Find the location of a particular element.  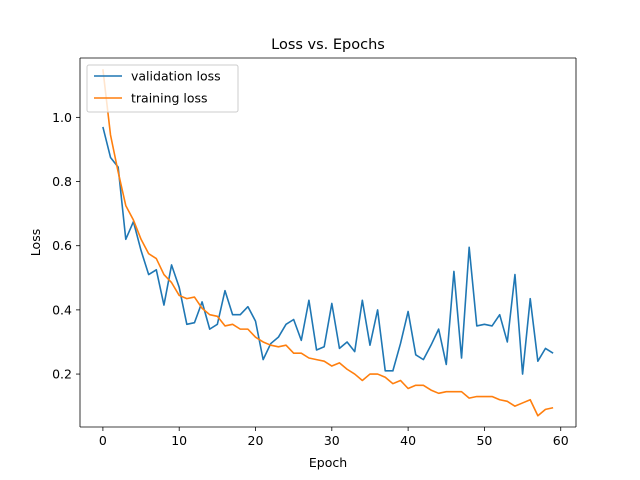

y-axis-ticks: 0.2 0.4 0.6 0.8 1.0 is located at coordinates (66, 246).